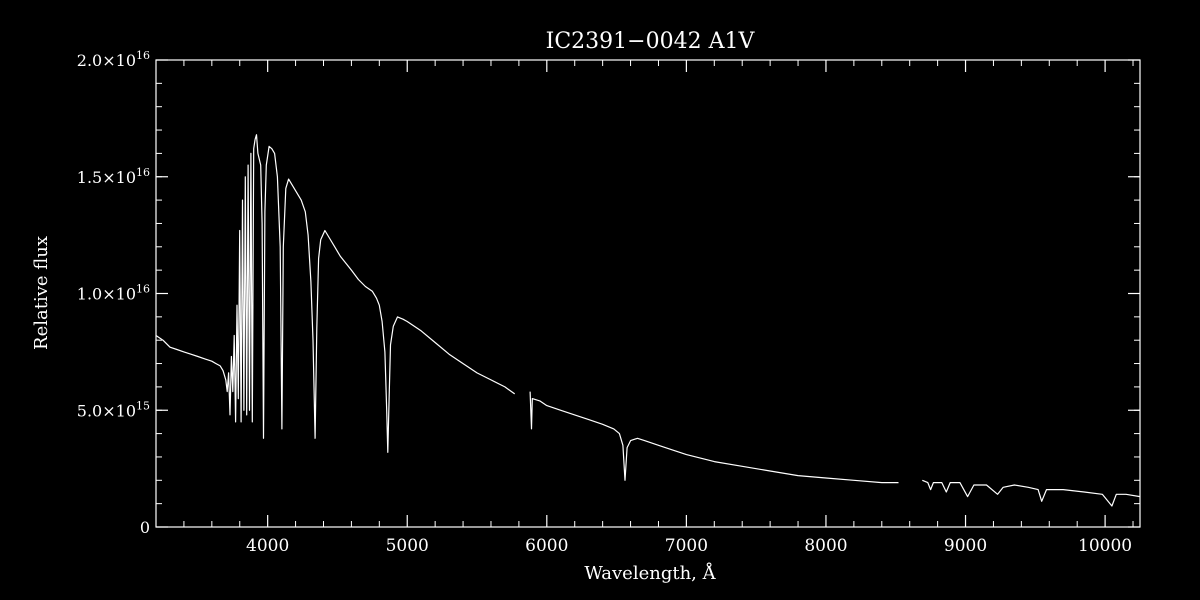 The image size is (1200, 600). I want to click on y-axis-label: Relative flux, so click(41, 293).